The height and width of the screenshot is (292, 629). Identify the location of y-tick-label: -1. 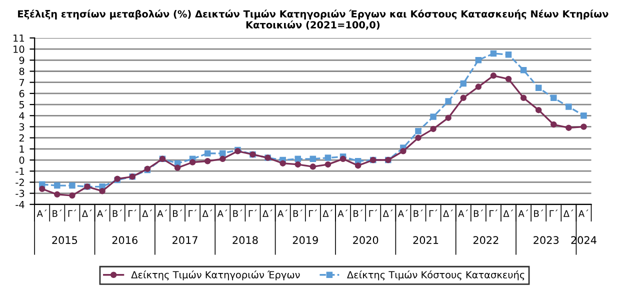
(20, 171).